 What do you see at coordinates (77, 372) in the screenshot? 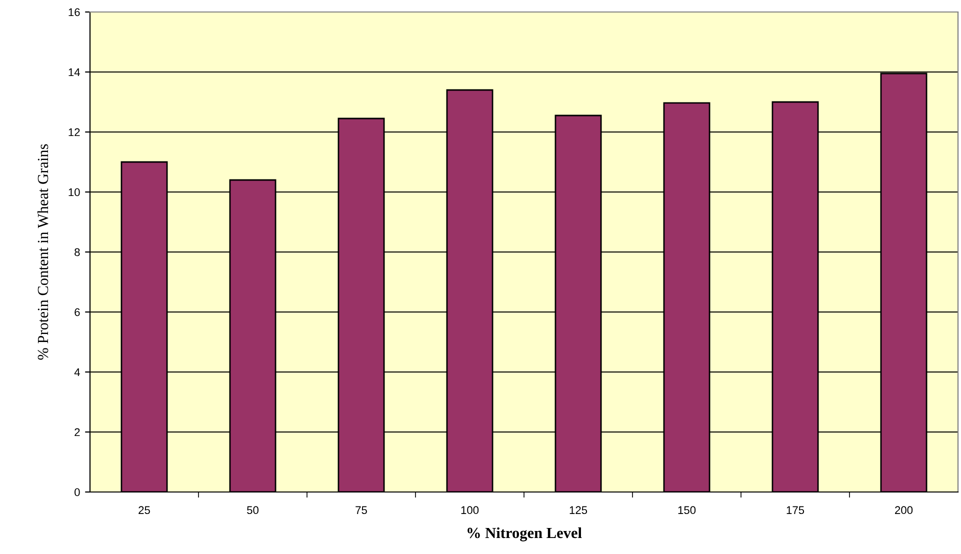
I see `y-tick-label: 4` at bounding box center [77, 372].